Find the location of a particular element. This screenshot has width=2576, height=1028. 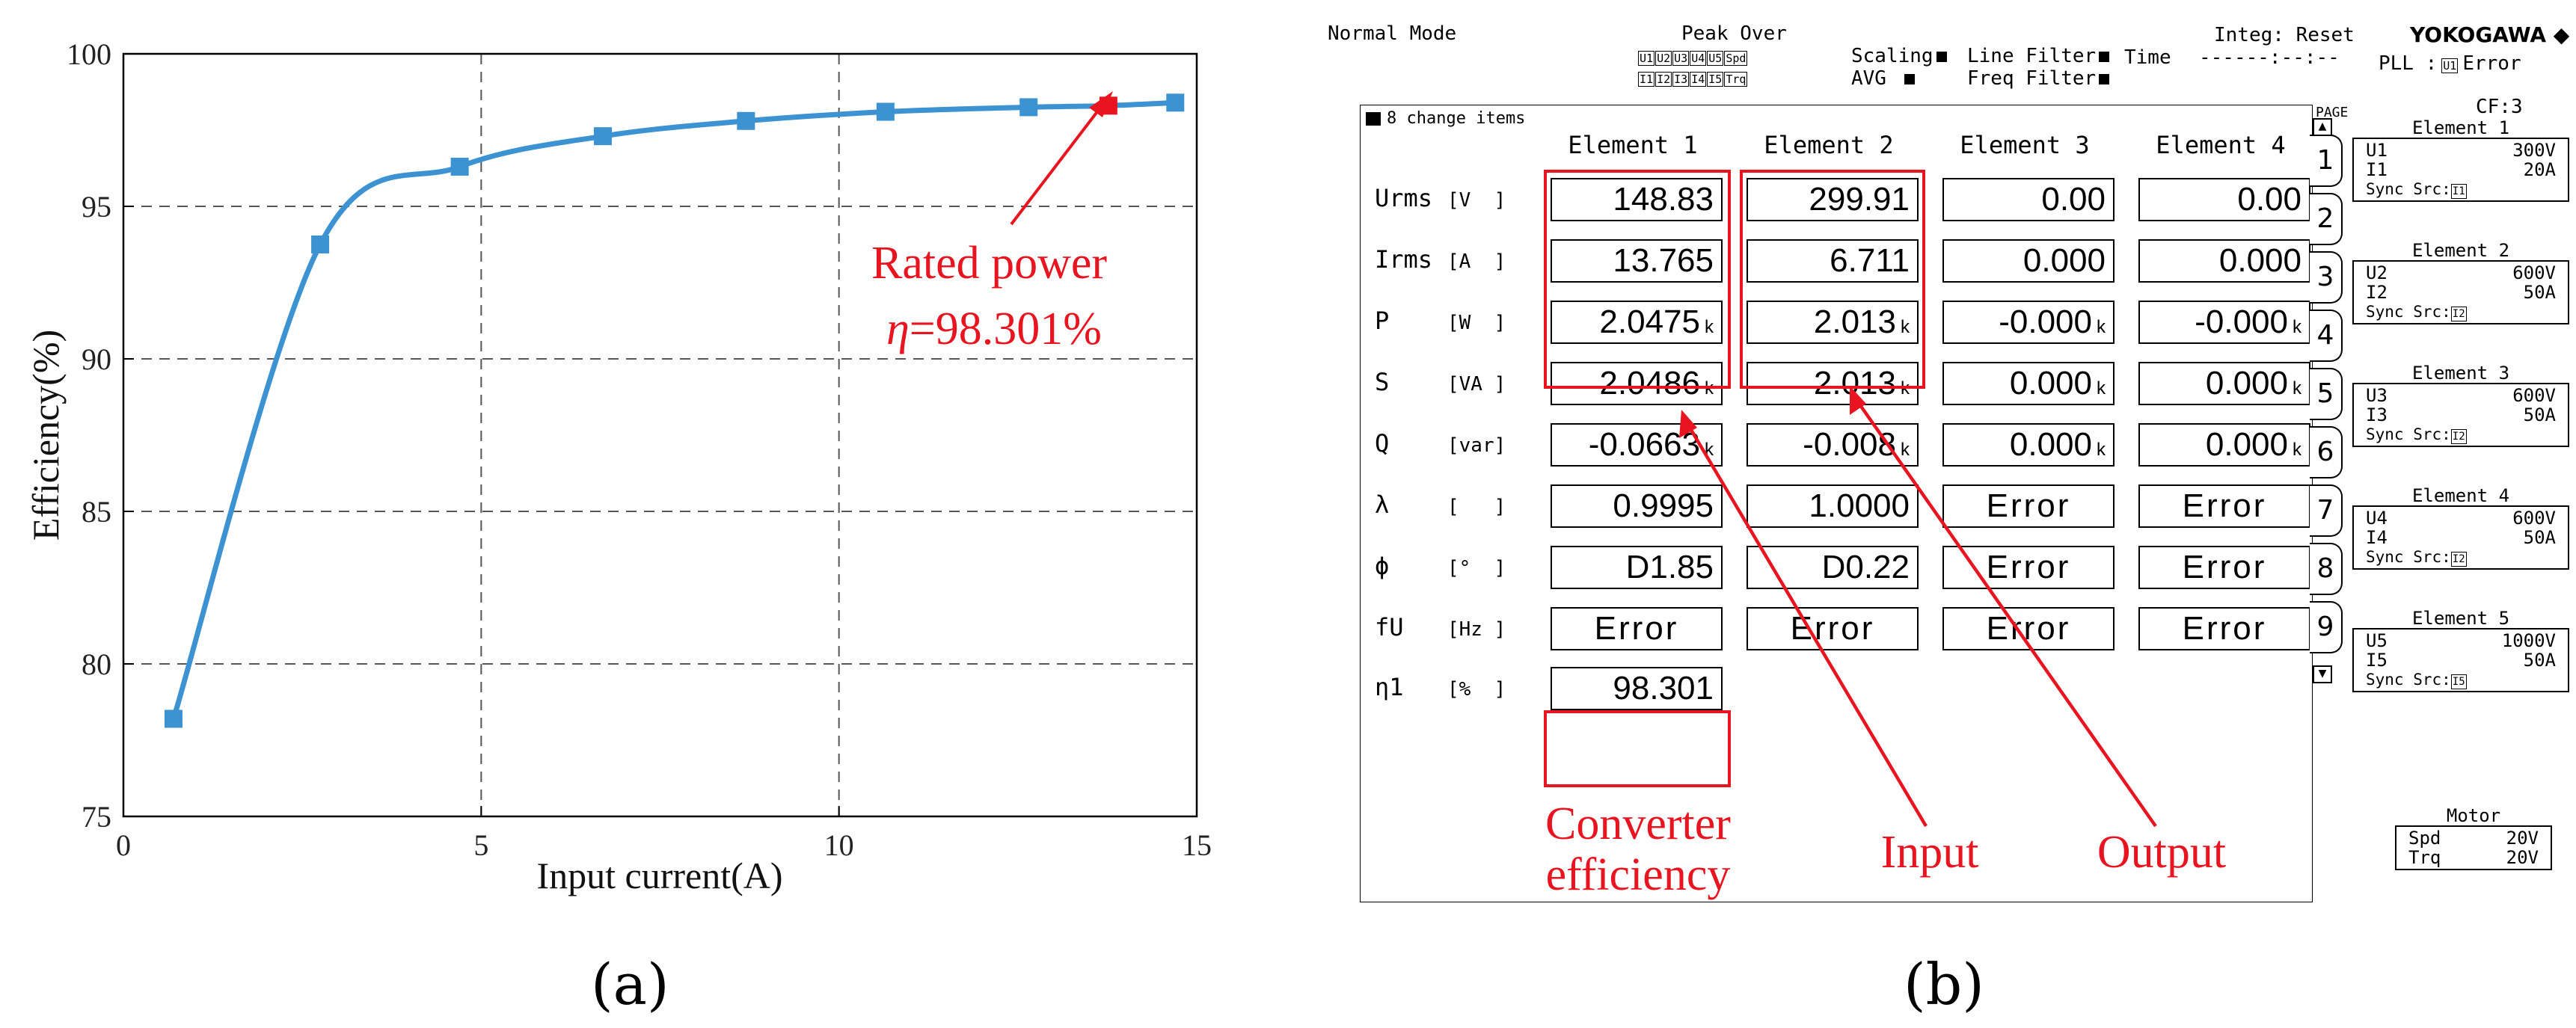

sync-source-chip: I1 is located at coordinates (2458, 191).